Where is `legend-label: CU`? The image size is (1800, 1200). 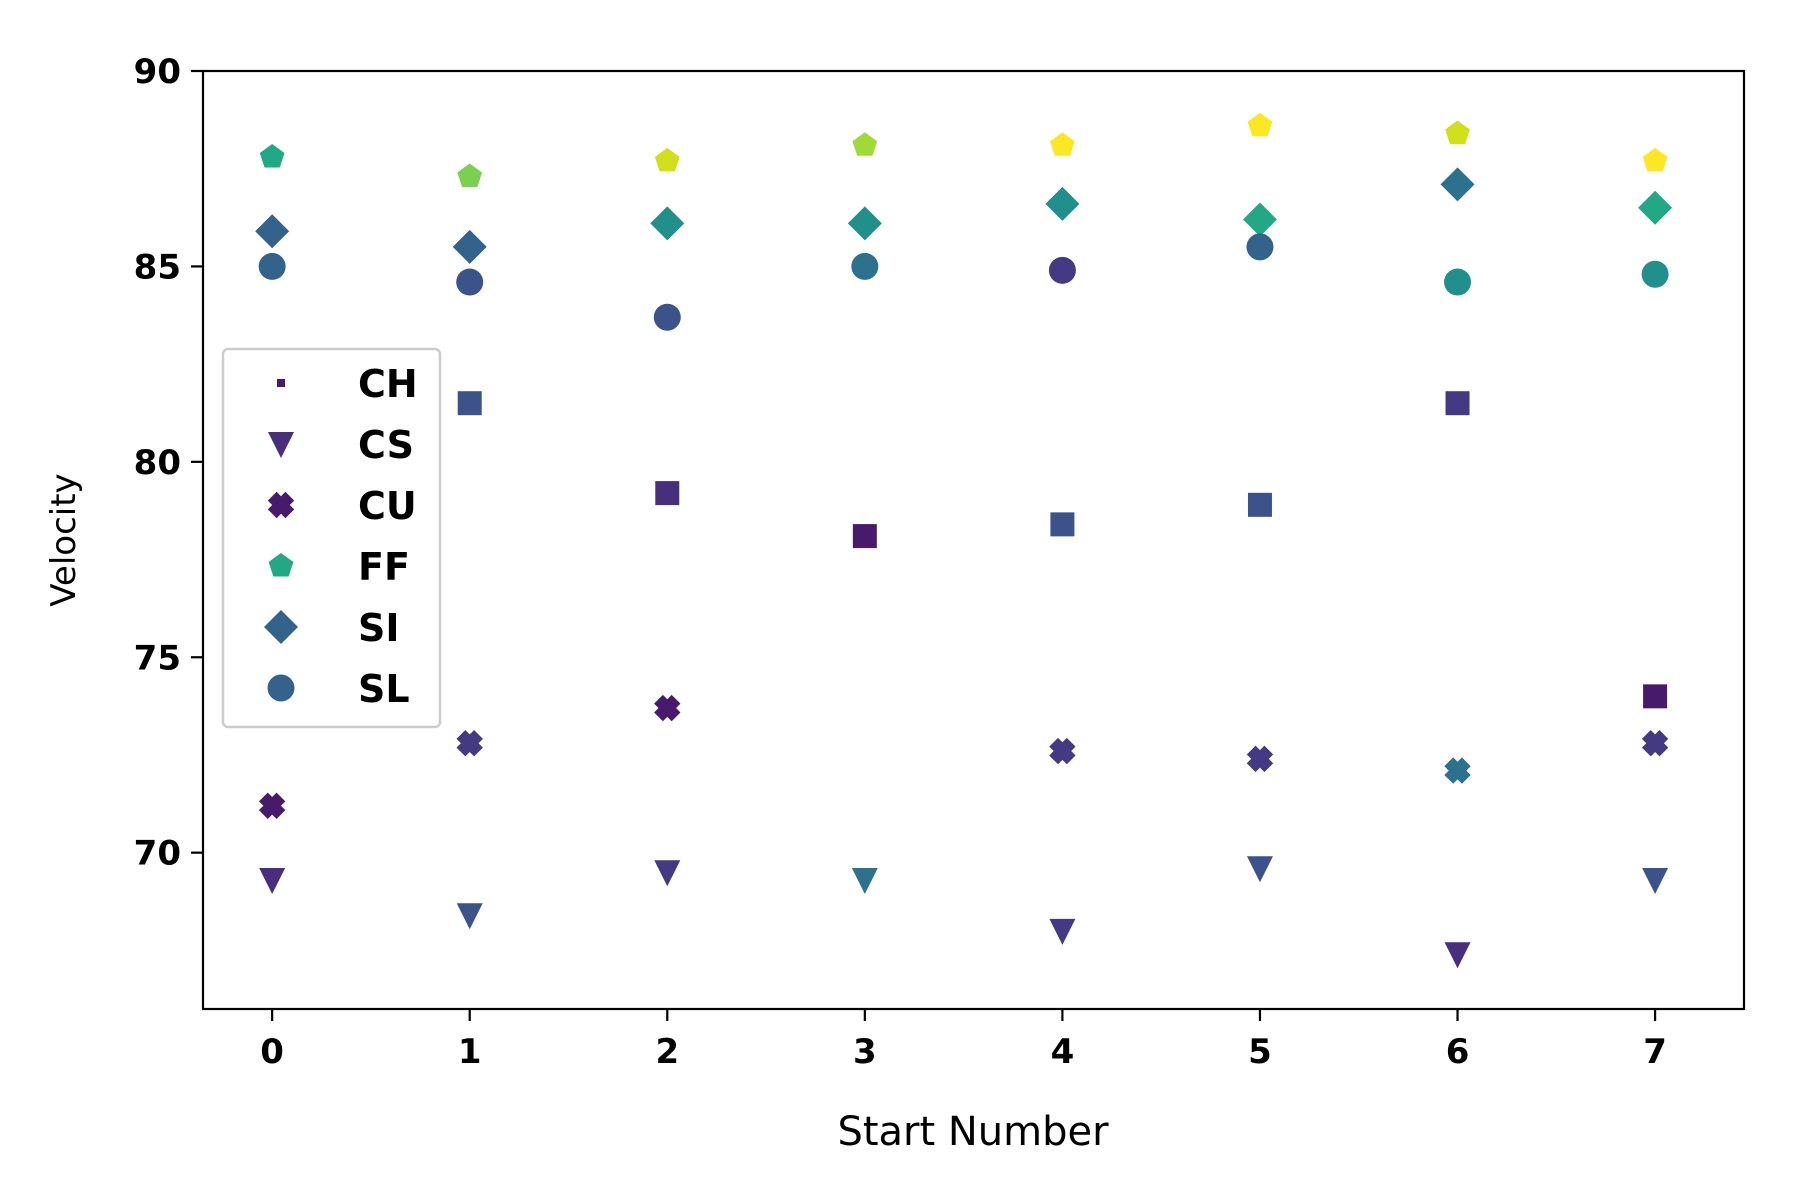 legend-label: CU is located at coordinates (387, 506).